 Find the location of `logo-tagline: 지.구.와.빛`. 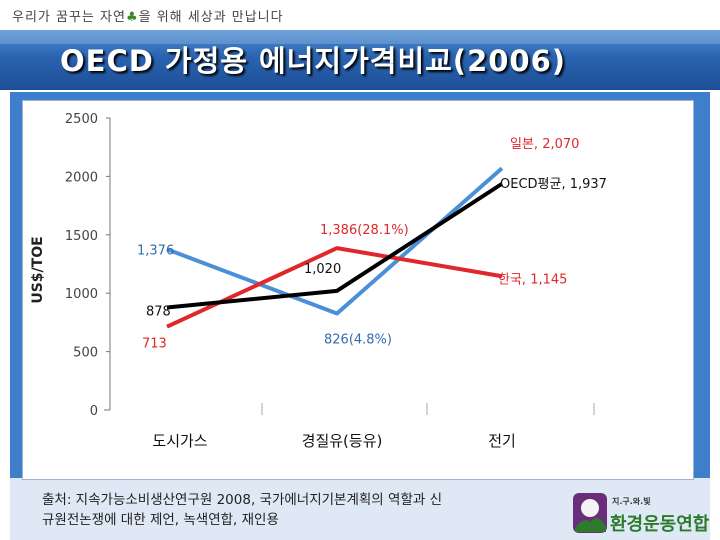

logo-tagline: 지.구.와.빛 is located at coordinates (631, 501).